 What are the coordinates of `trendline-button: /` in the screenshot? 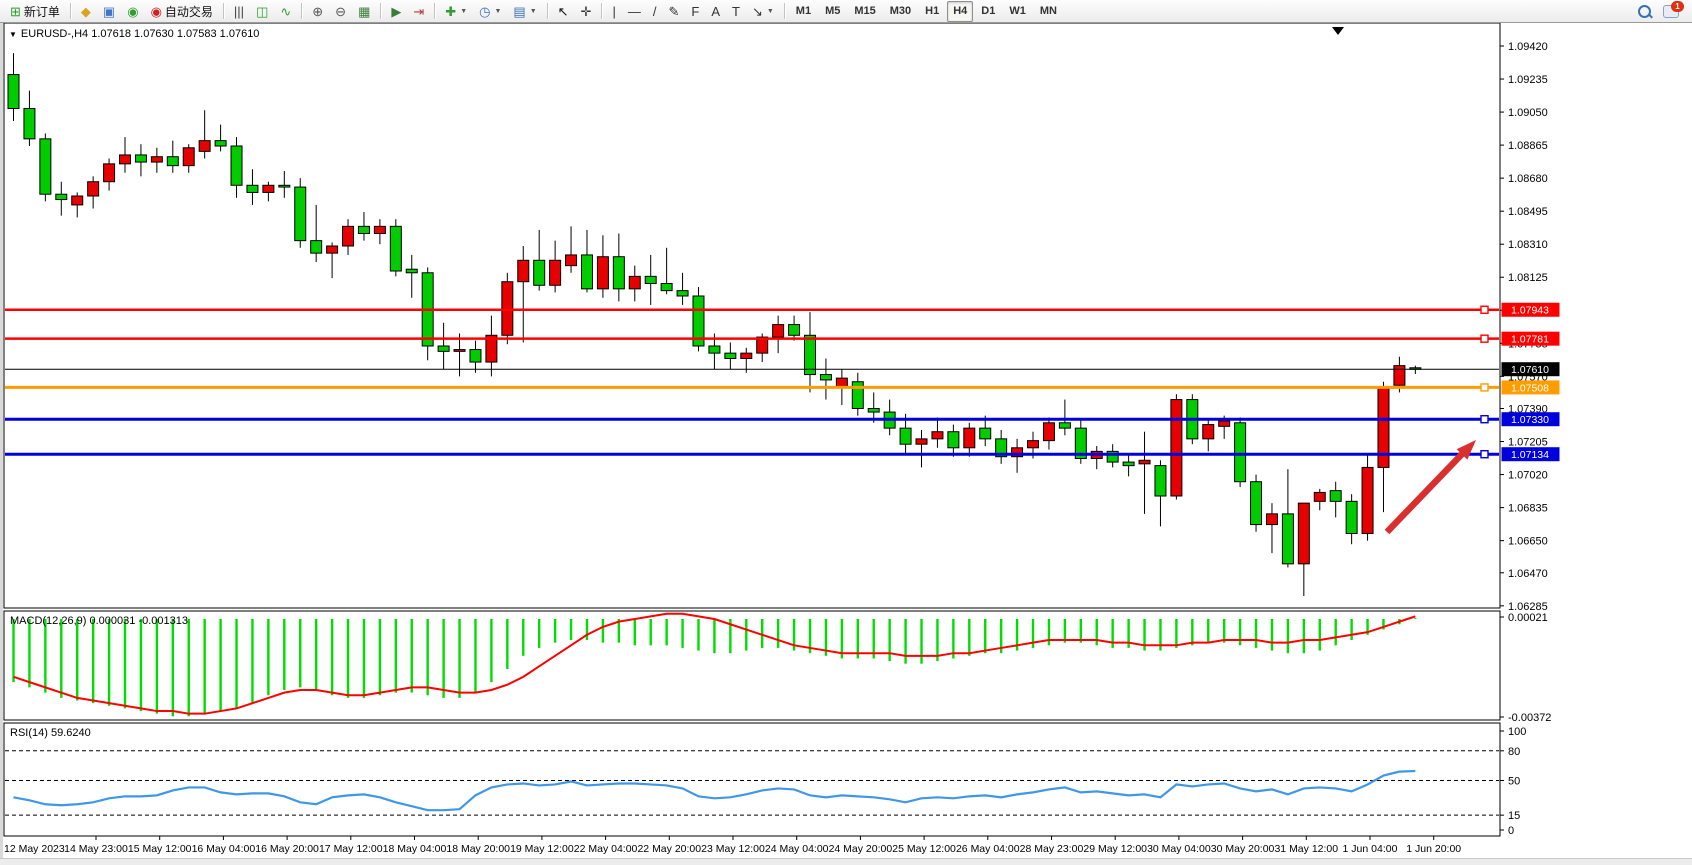 It's located at (655, 11).